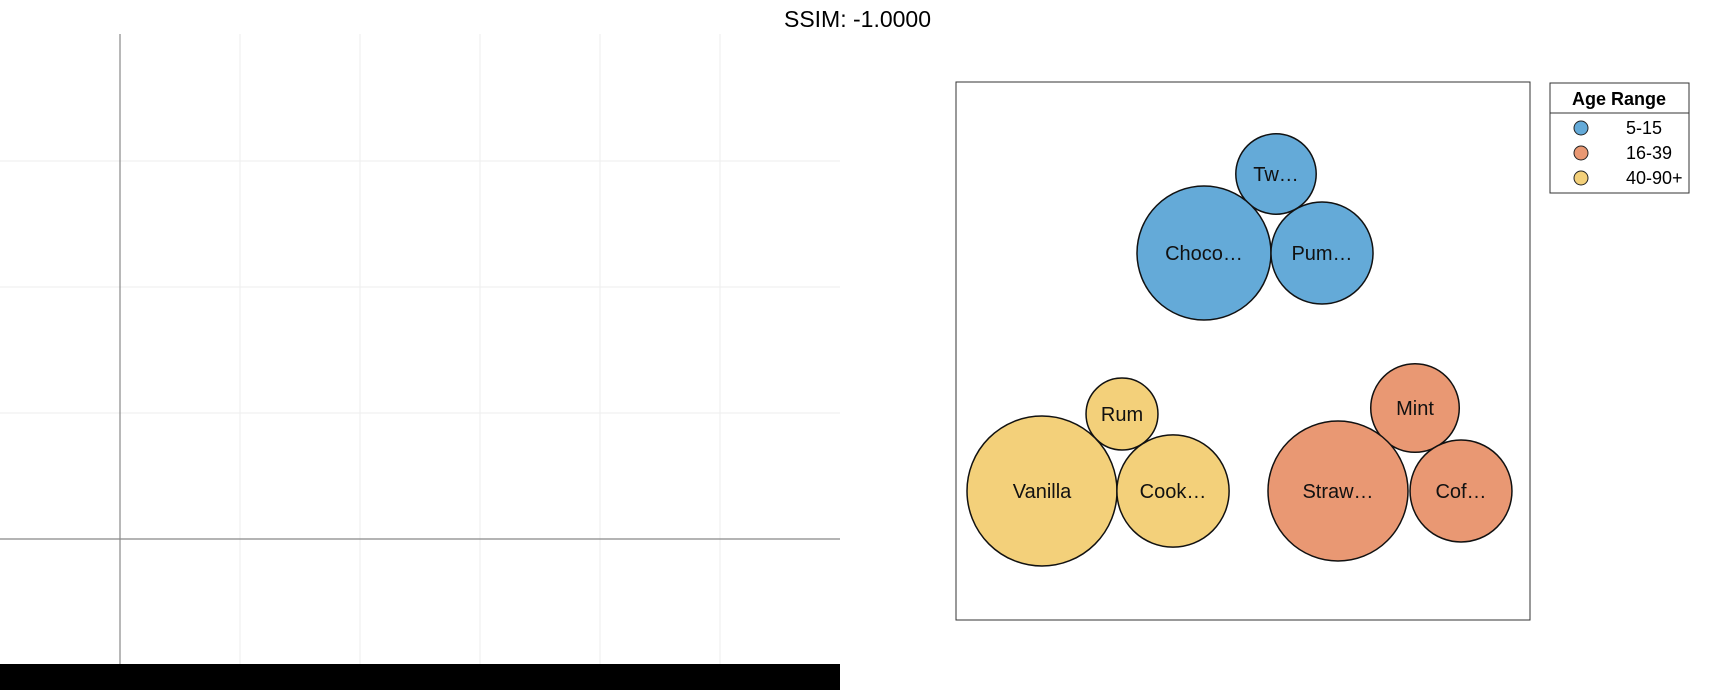 The height and width of the screenshot is (690, 1715). Describe the element at coordinates (1644, 128) in the screenshot. I see `legend-label: 5-15` at that location.